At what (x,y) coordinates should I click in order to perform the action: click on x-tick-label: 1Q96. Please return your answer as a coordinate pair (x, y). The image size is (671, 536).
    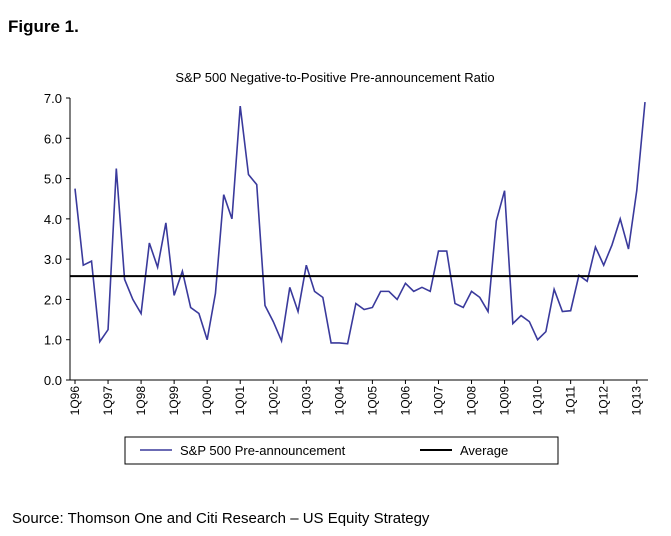
    Looking at the image, I should click on (75, 401).